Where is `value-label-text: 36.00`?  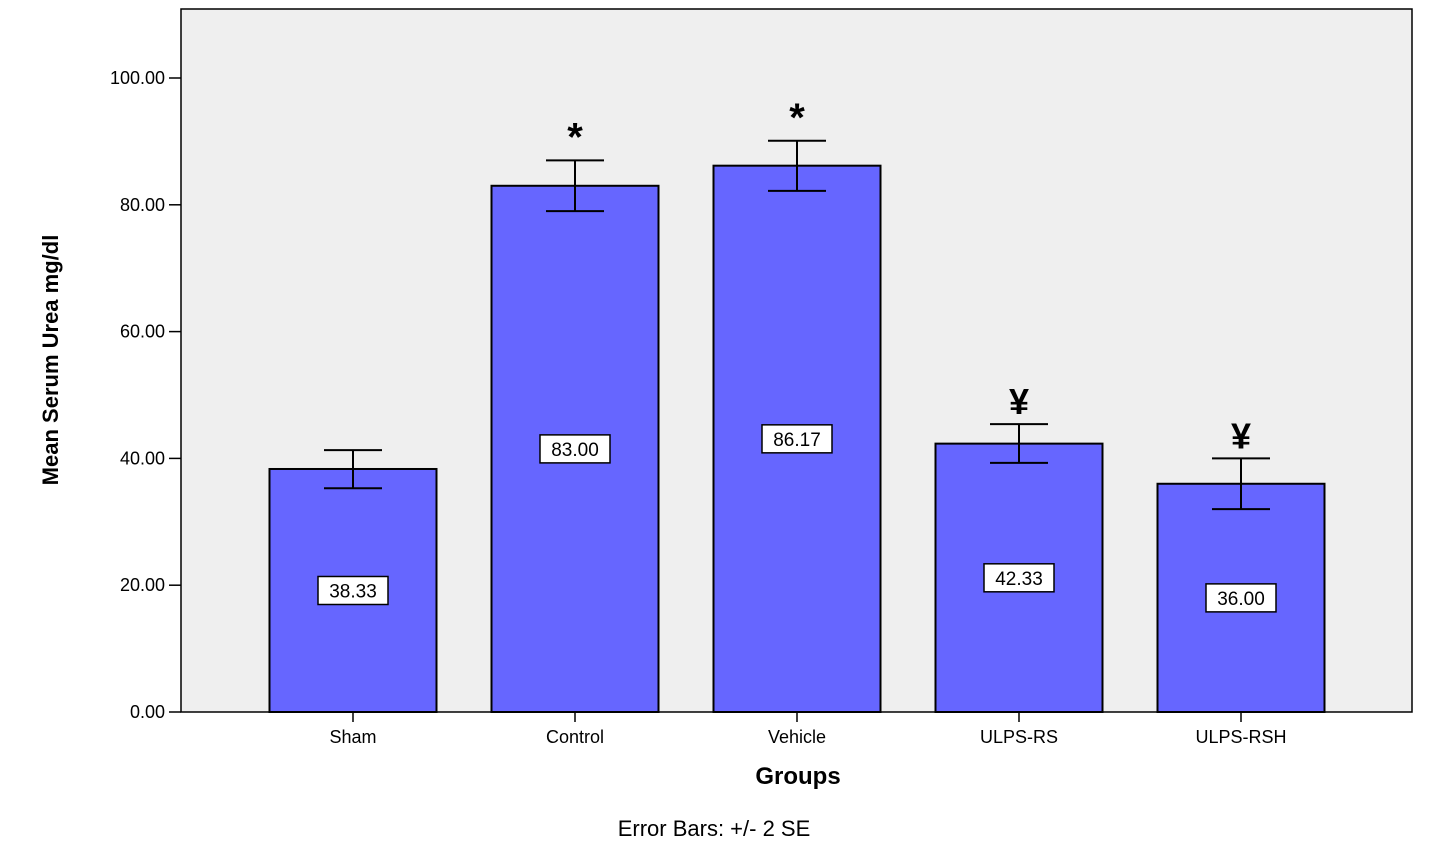
value-label-text: 36.00 is located at coordinates (1241, 599).